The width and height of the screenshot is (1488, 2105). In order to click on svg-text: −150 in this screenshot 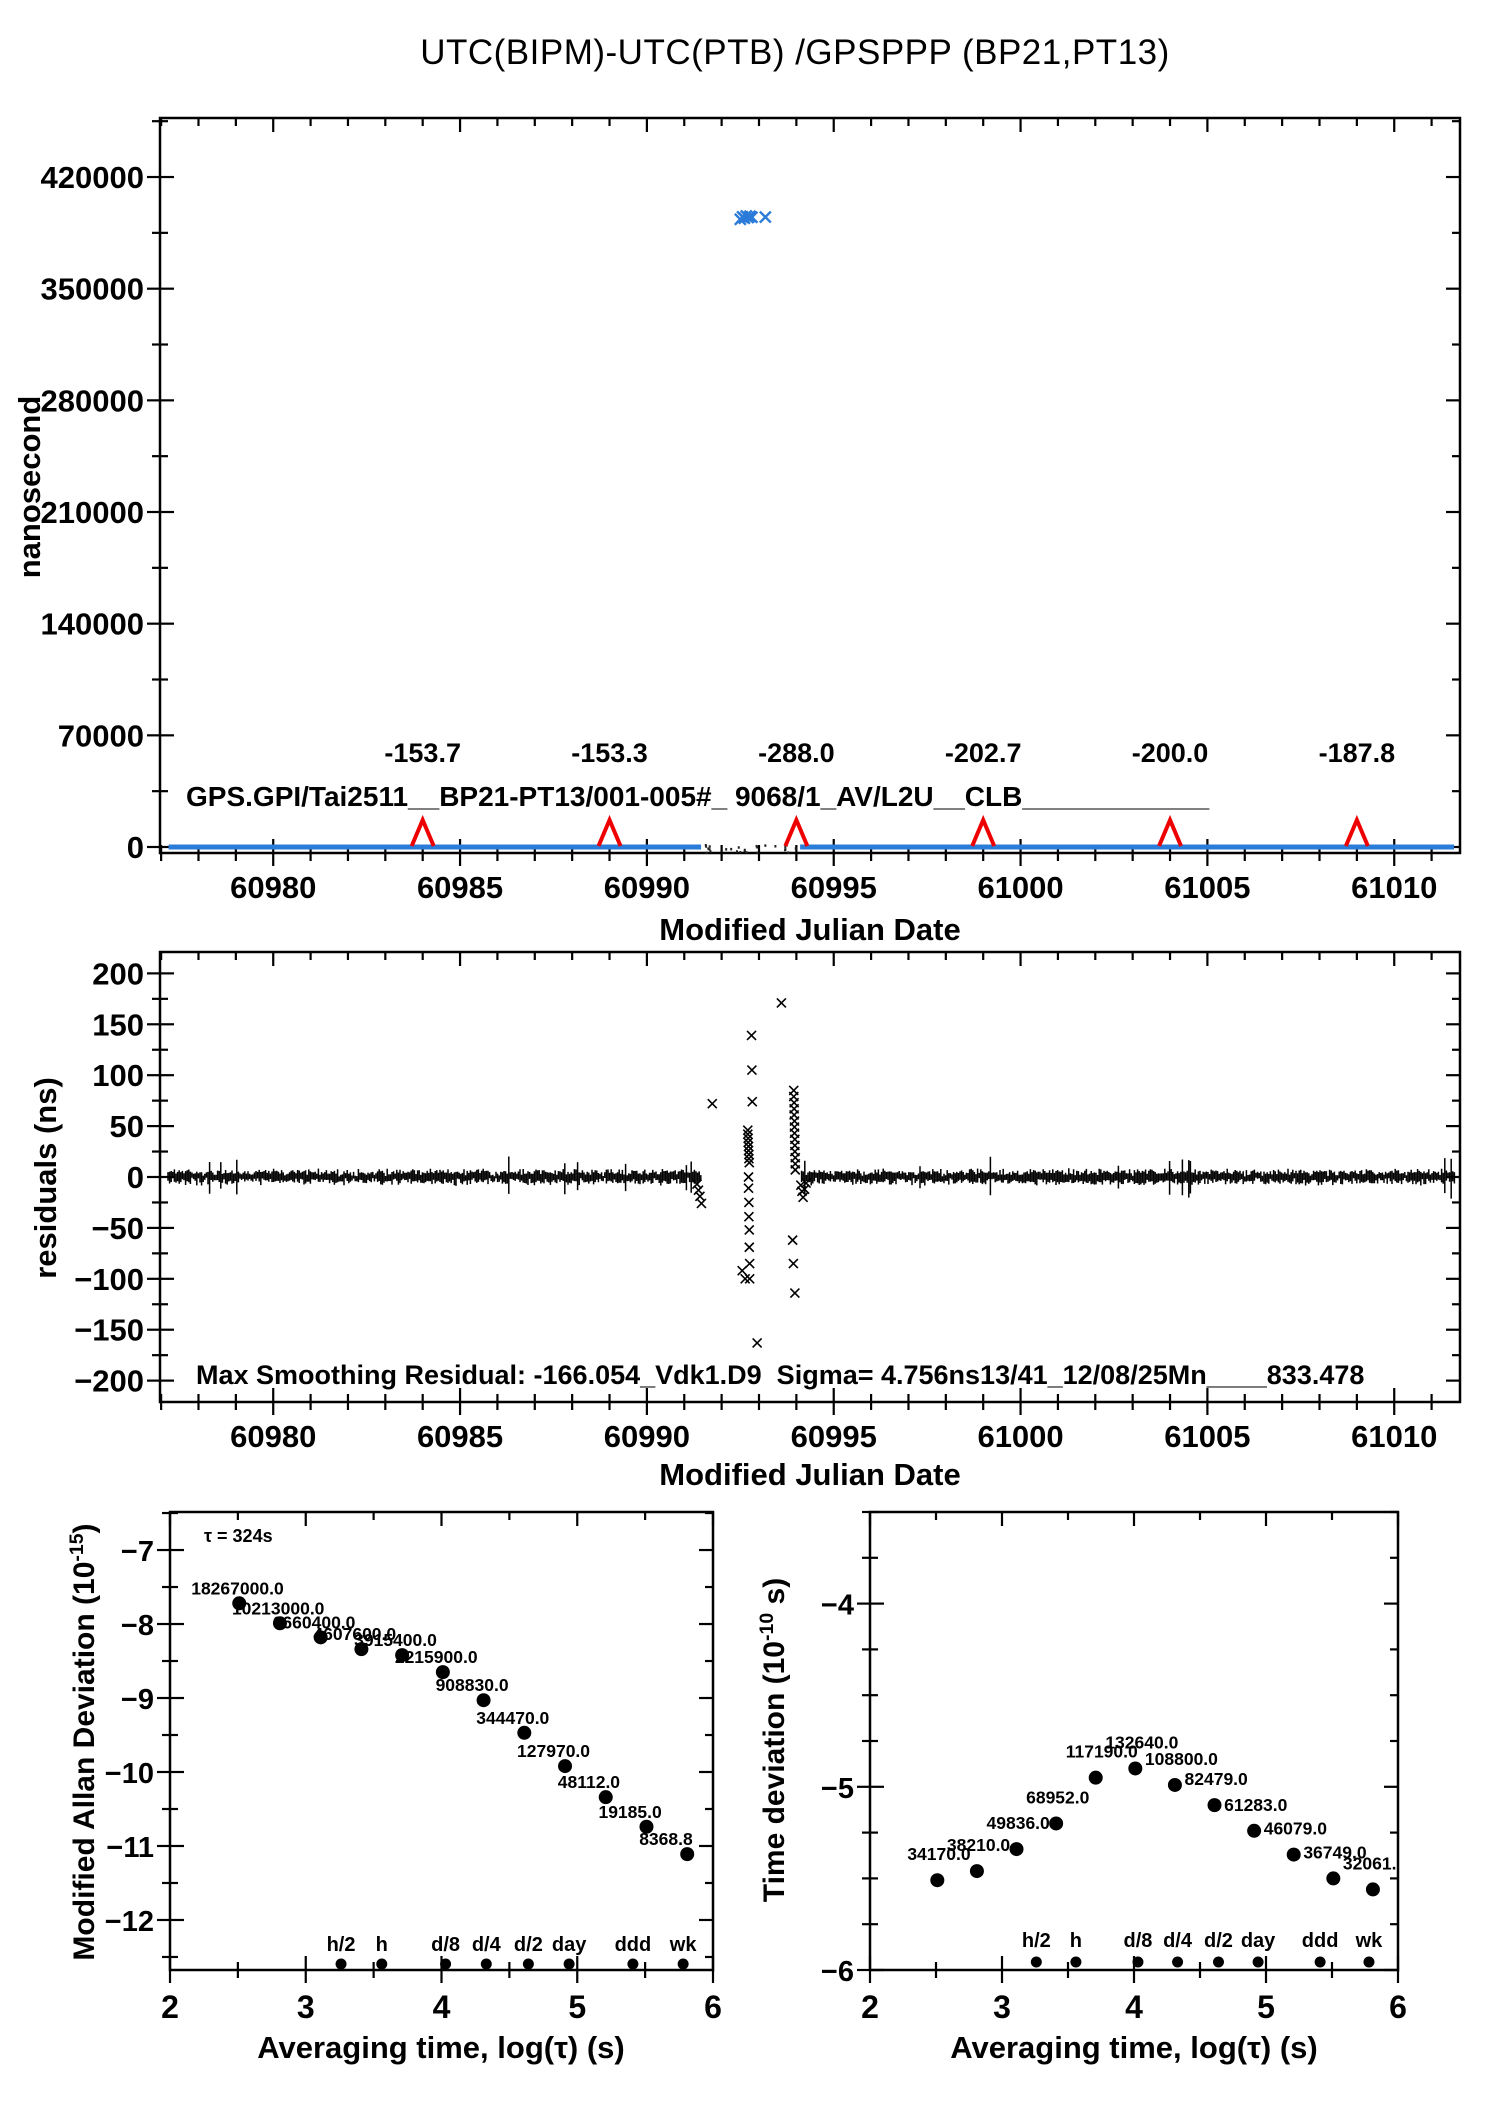, I will do `click(109, 1330)`.